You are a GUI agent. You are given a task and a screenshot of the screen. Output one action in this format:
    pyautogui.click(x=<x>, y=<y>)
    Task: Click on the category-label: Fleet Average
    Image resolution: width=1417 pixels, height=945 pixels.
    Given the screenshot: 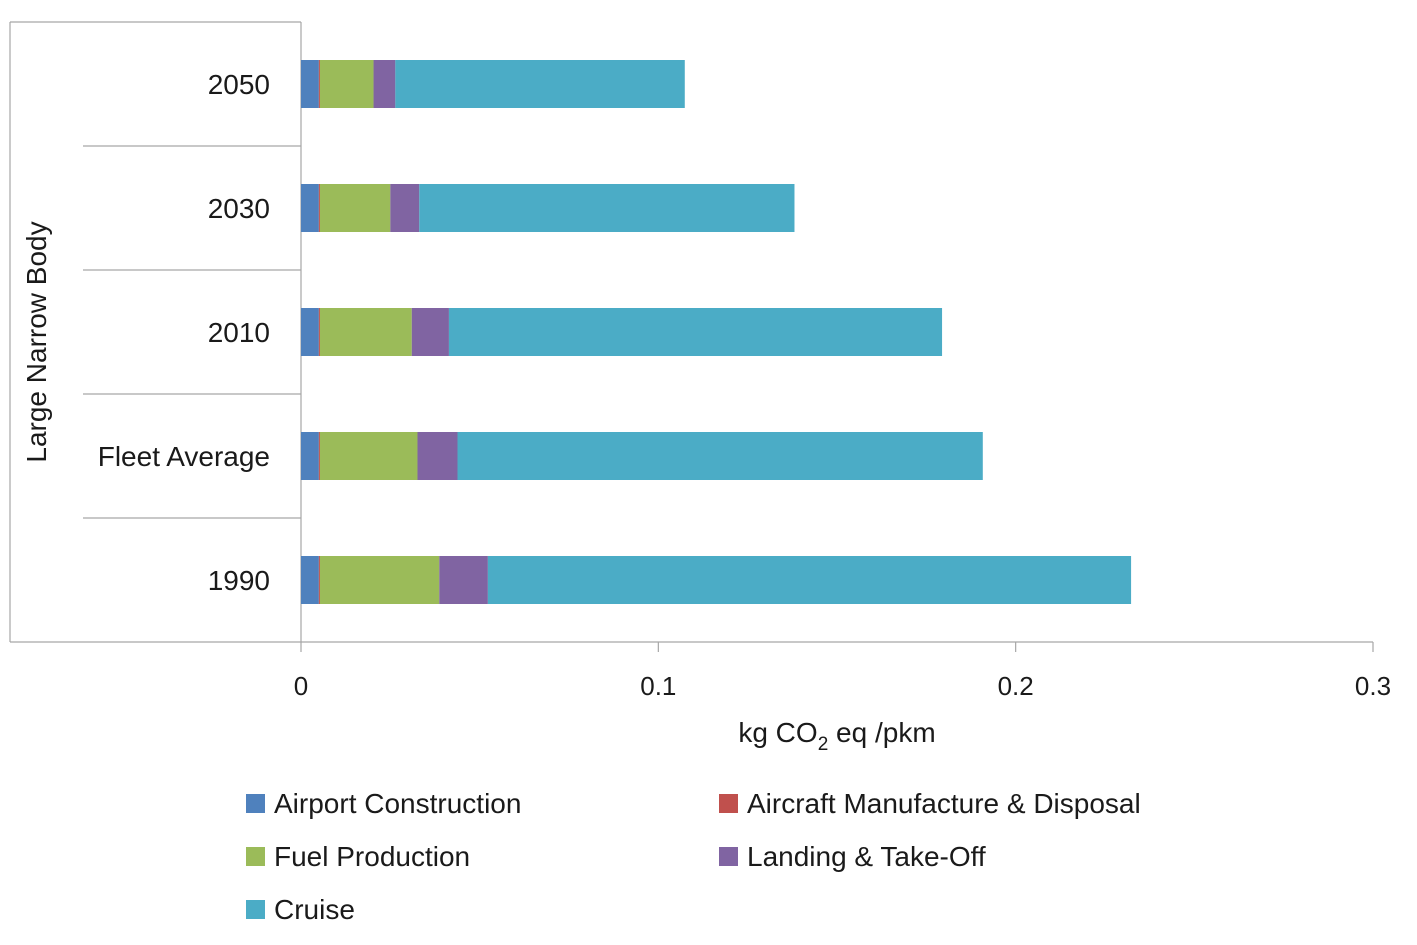 What is the action you would take?
    pyautogui.click(x=184, y=456)
    